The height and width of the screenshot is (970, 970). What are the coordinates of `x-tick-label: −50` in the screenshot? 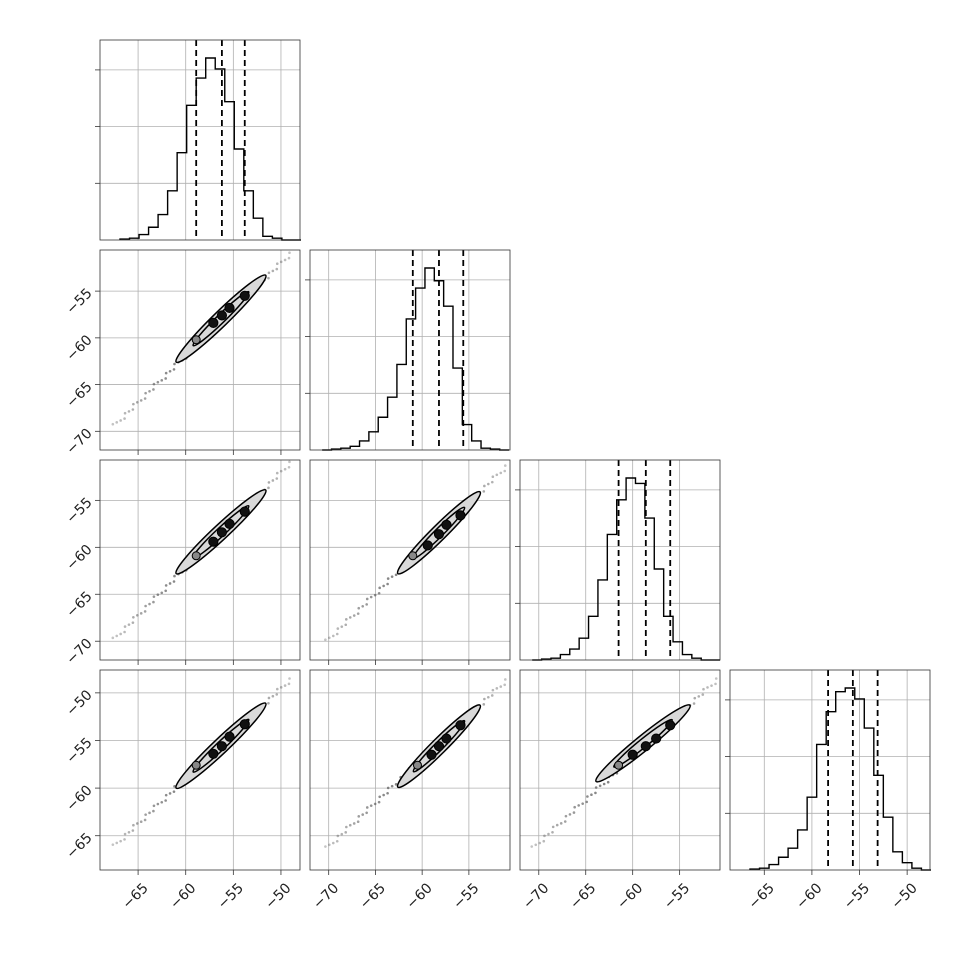 It's located at (278, 896).